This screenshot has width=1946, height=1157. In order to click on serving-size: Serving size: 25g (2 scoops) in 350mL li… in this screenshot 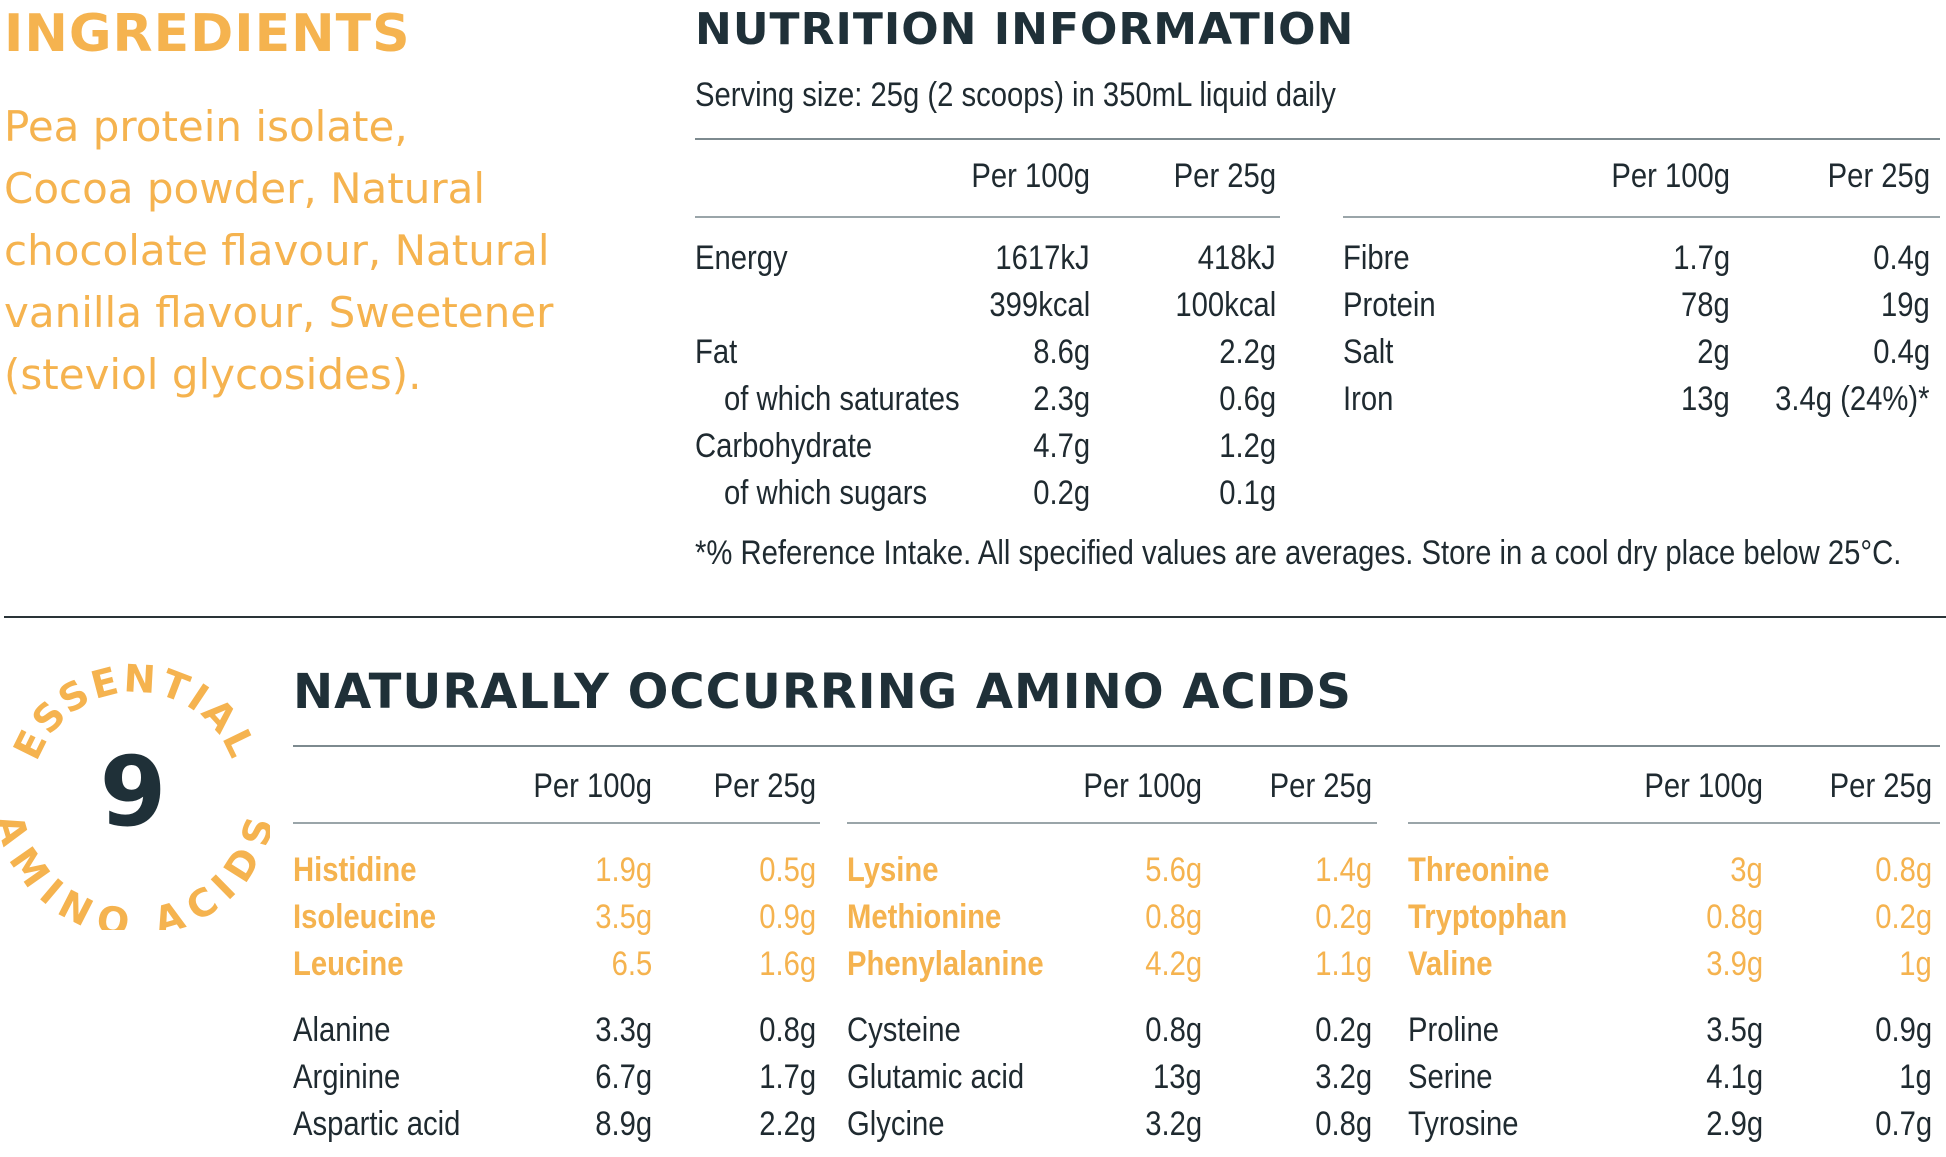, I will do `click(1015, 95)`.